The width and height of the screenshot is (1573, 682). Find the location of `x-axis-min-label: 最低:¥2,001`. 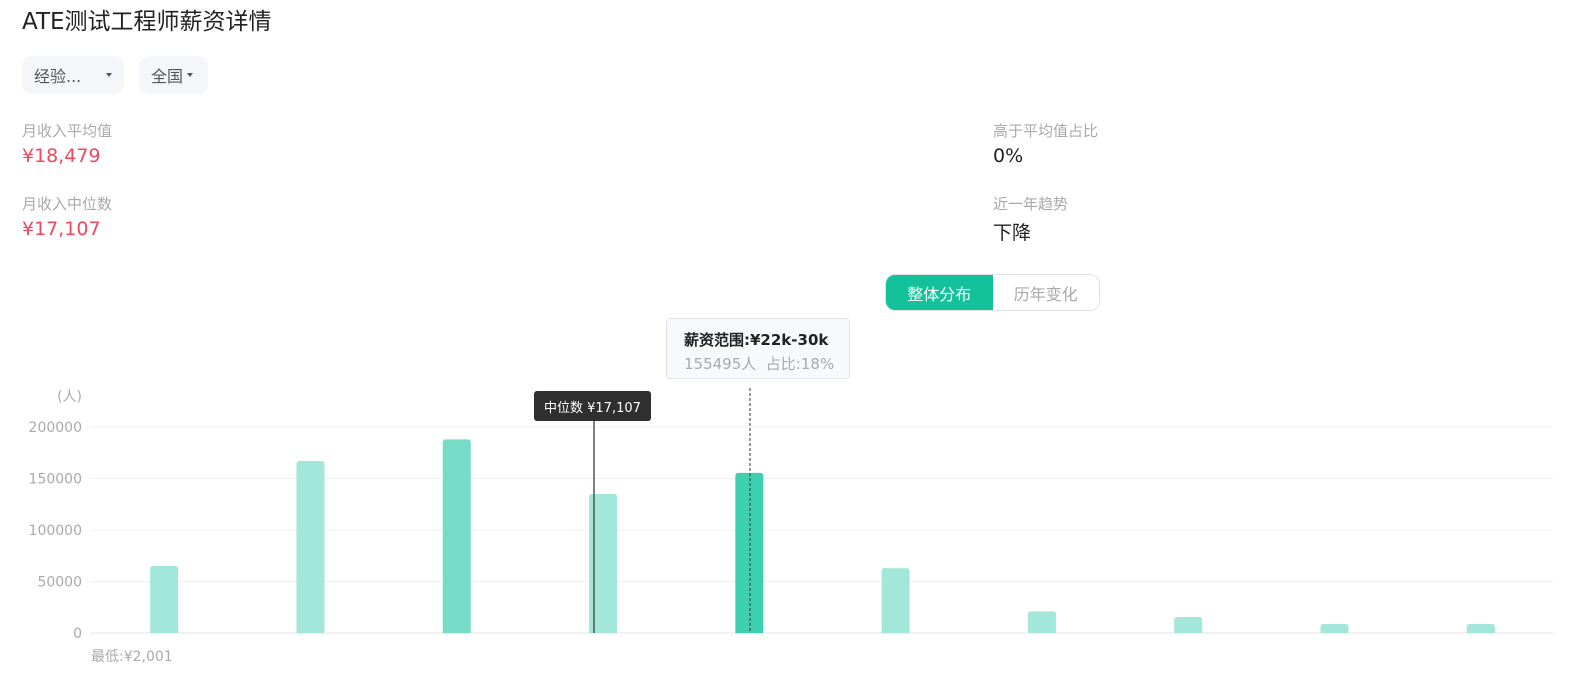

x-axis-min-label: 最低:¥2,001 is located at coordinates (132, 657).